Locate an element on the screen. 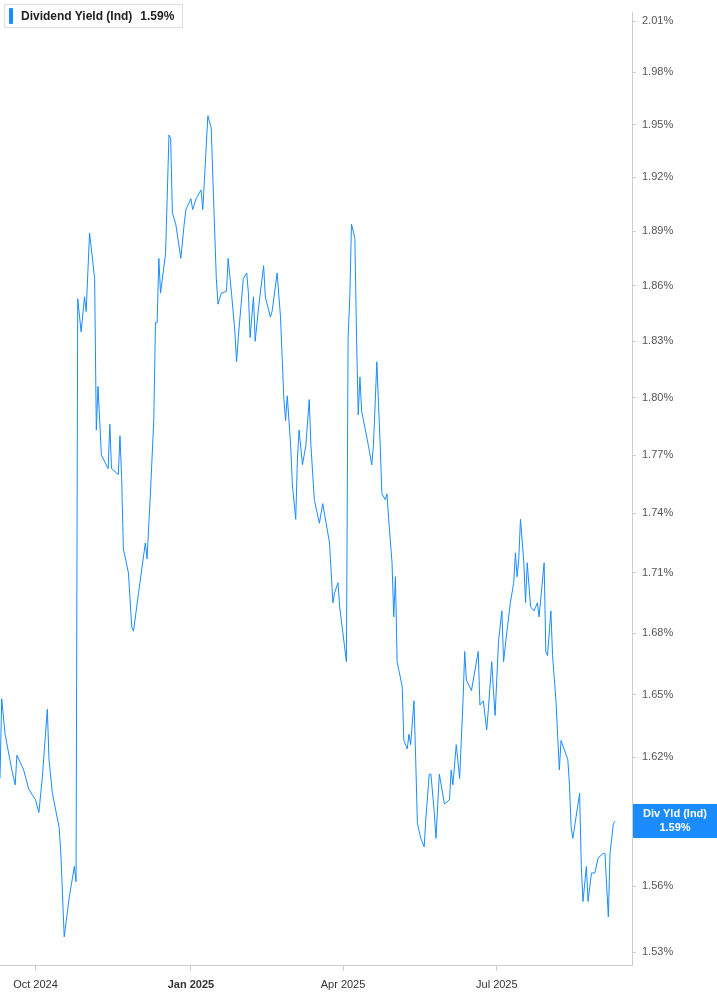 Image resolution: width=717 pixels, height=1005 pixels. y-tick-label: 1.92% is located at coordinates (658, 176).